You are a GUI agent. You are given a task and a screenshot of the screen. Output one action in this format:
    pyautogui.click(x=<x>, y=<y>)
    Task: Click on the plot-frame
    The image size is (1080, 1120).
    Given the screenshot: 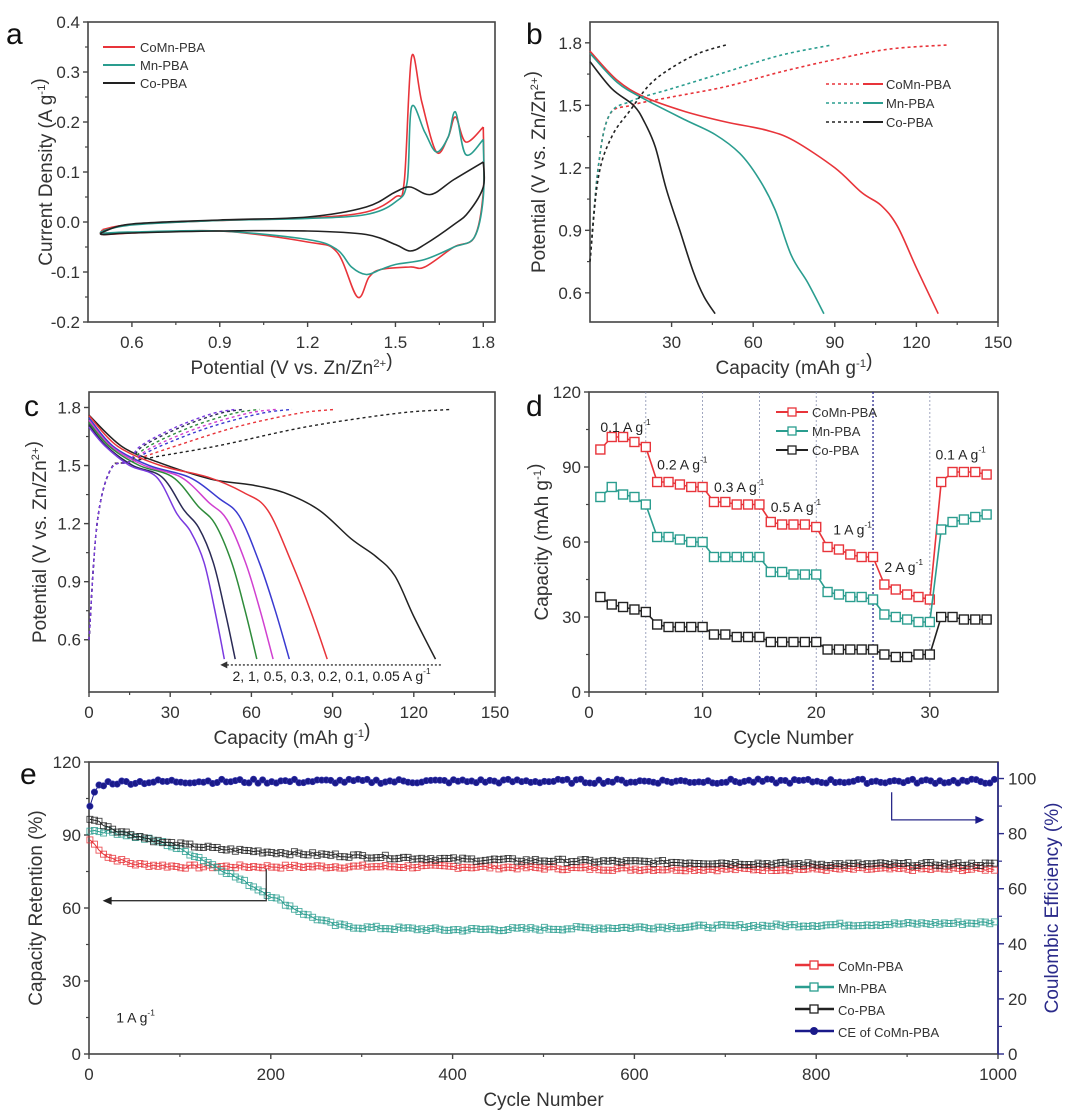 What is the action you would take?
    pyautogui.click(x=292, y=542)
    